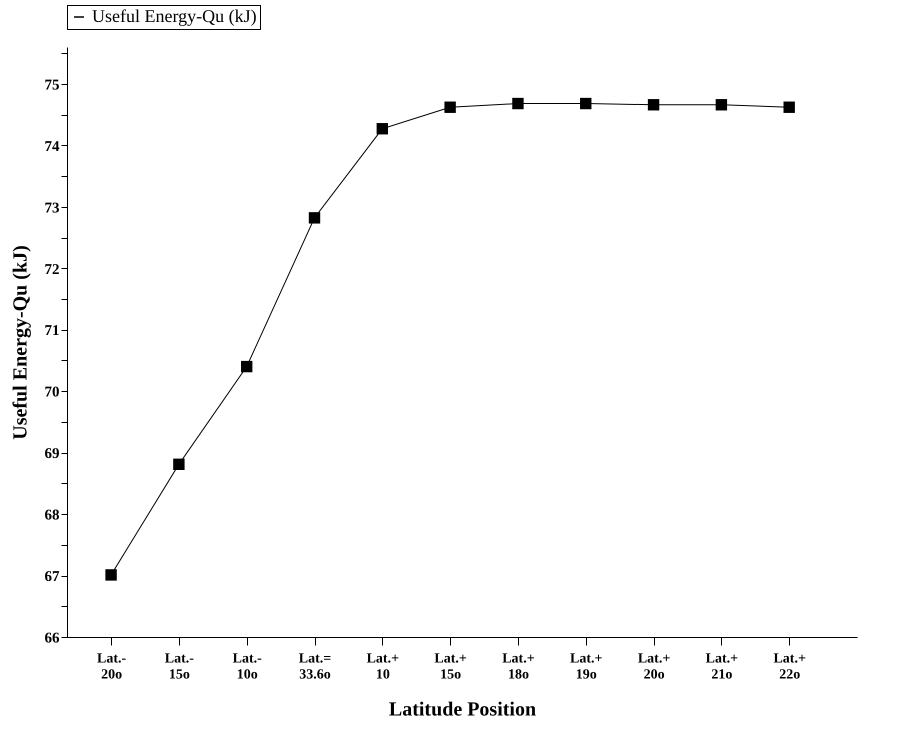  Describe the element at coordinates (52, 85) in the screenshot. I see `y-tick-label: 75` at that location.